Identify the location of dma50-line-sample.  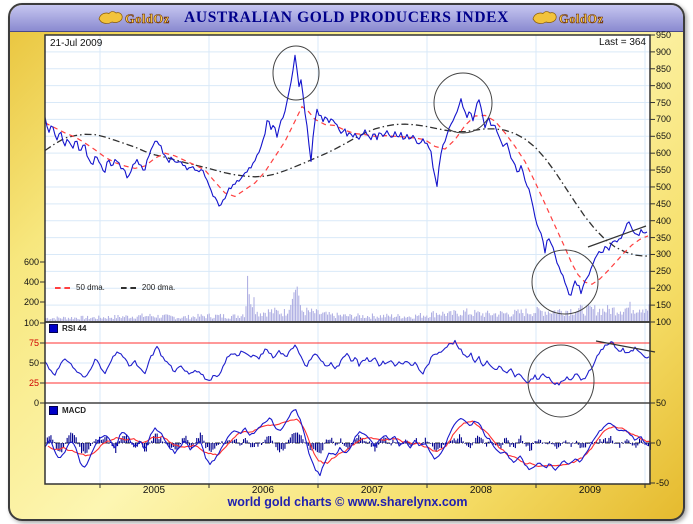
(62, 287).